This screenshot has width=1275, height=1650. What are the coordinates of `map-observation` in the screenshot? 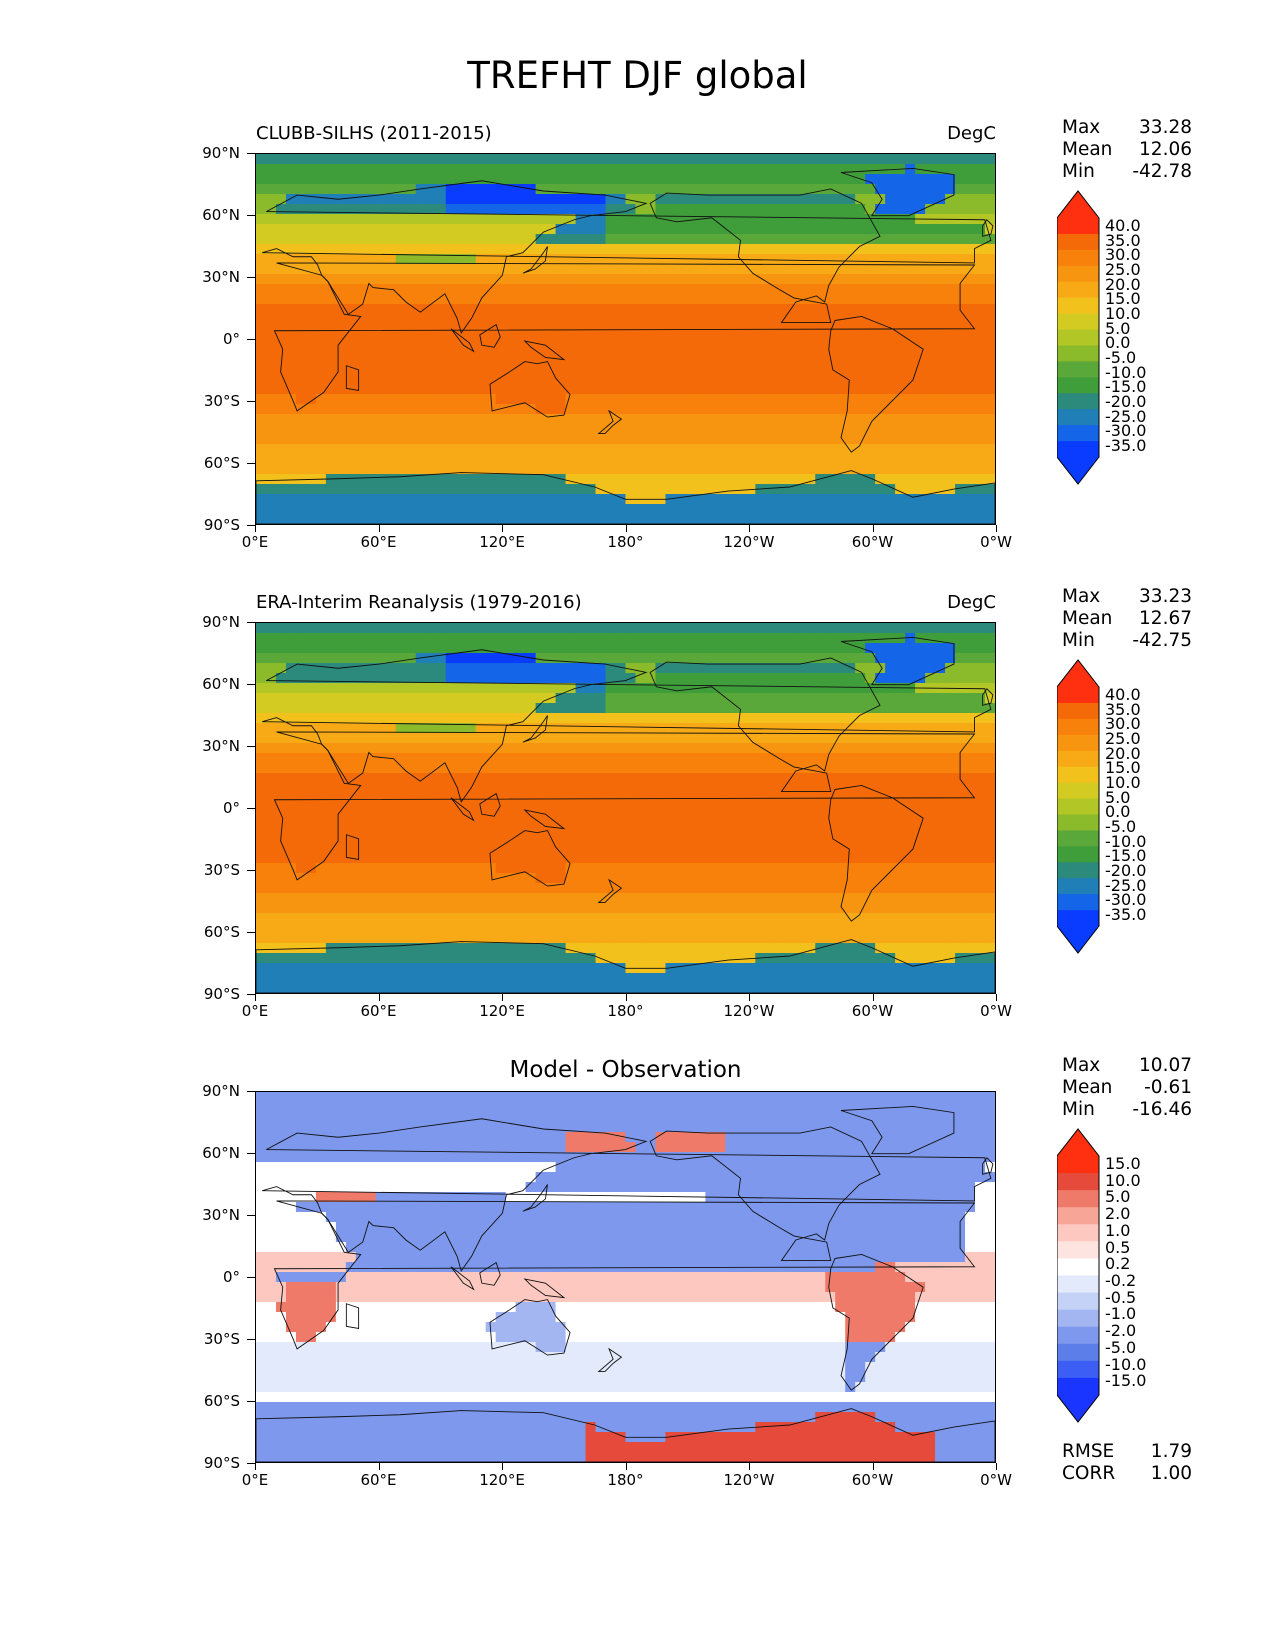 It's located at (625, 808).